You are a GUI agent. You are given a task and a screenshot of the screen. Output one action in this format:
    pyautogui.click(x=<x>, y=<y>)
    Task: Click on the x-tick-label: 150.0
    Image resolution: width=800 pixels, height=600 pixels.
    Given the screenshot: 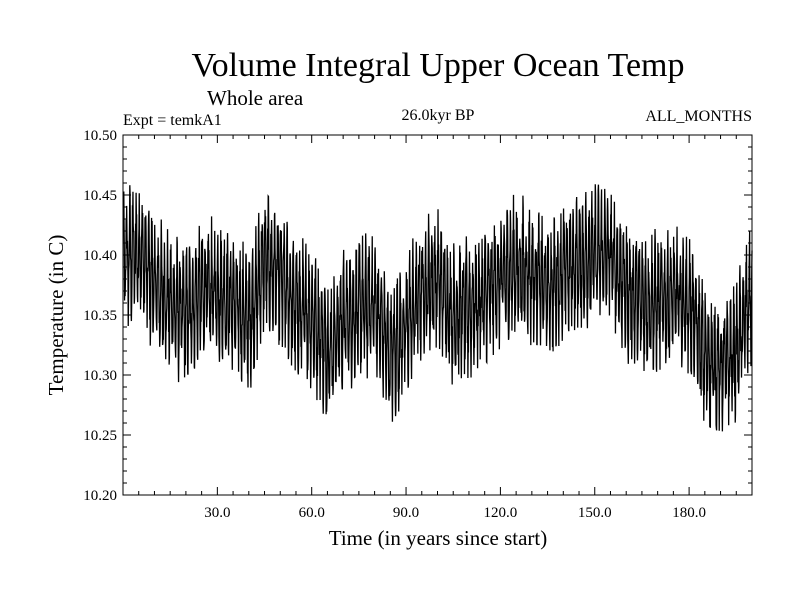 What is the action you would take?
    pyautogui.click(x=595, y=513)
    